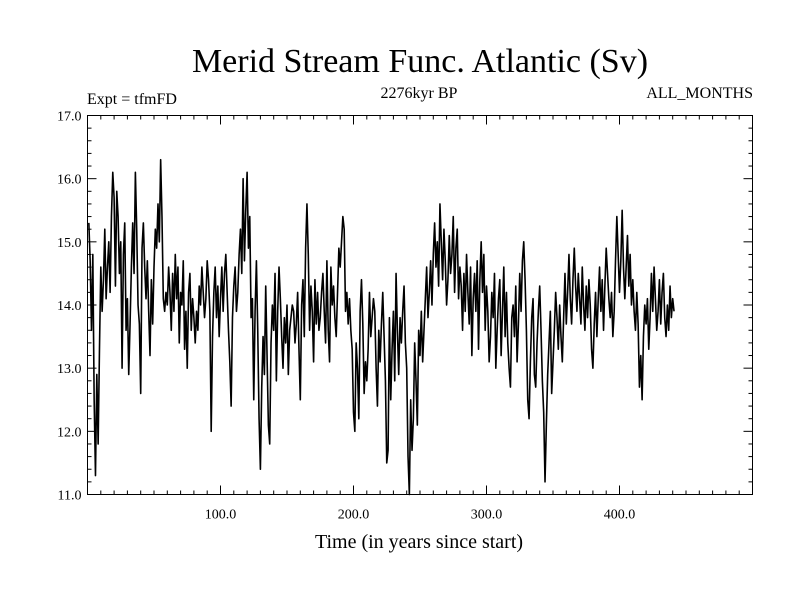  What do you see at coordinates (620, 515) in the screenshot?
I see `x-tick-label: 400.0` at bounding box center [620, 515].